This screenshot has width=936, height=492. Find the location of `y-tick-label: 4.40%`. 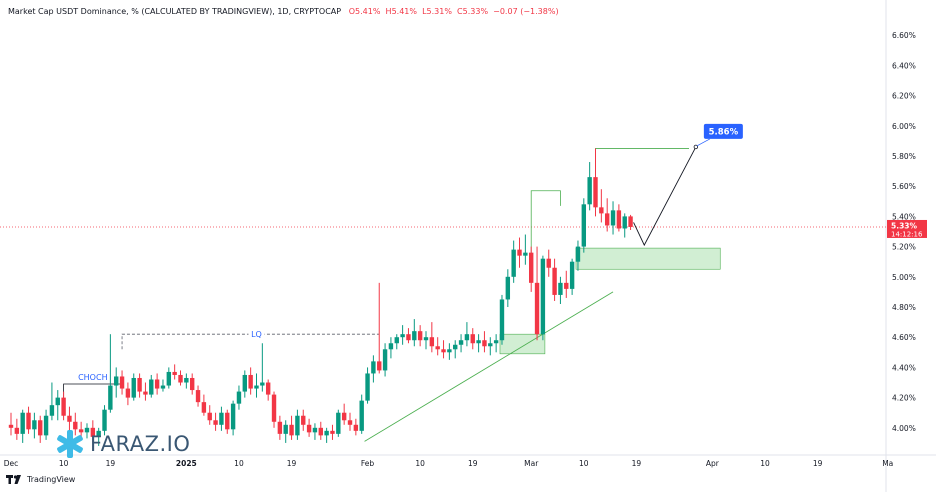

y-tick-label: 4.40% is located at coordinates (904, 367).